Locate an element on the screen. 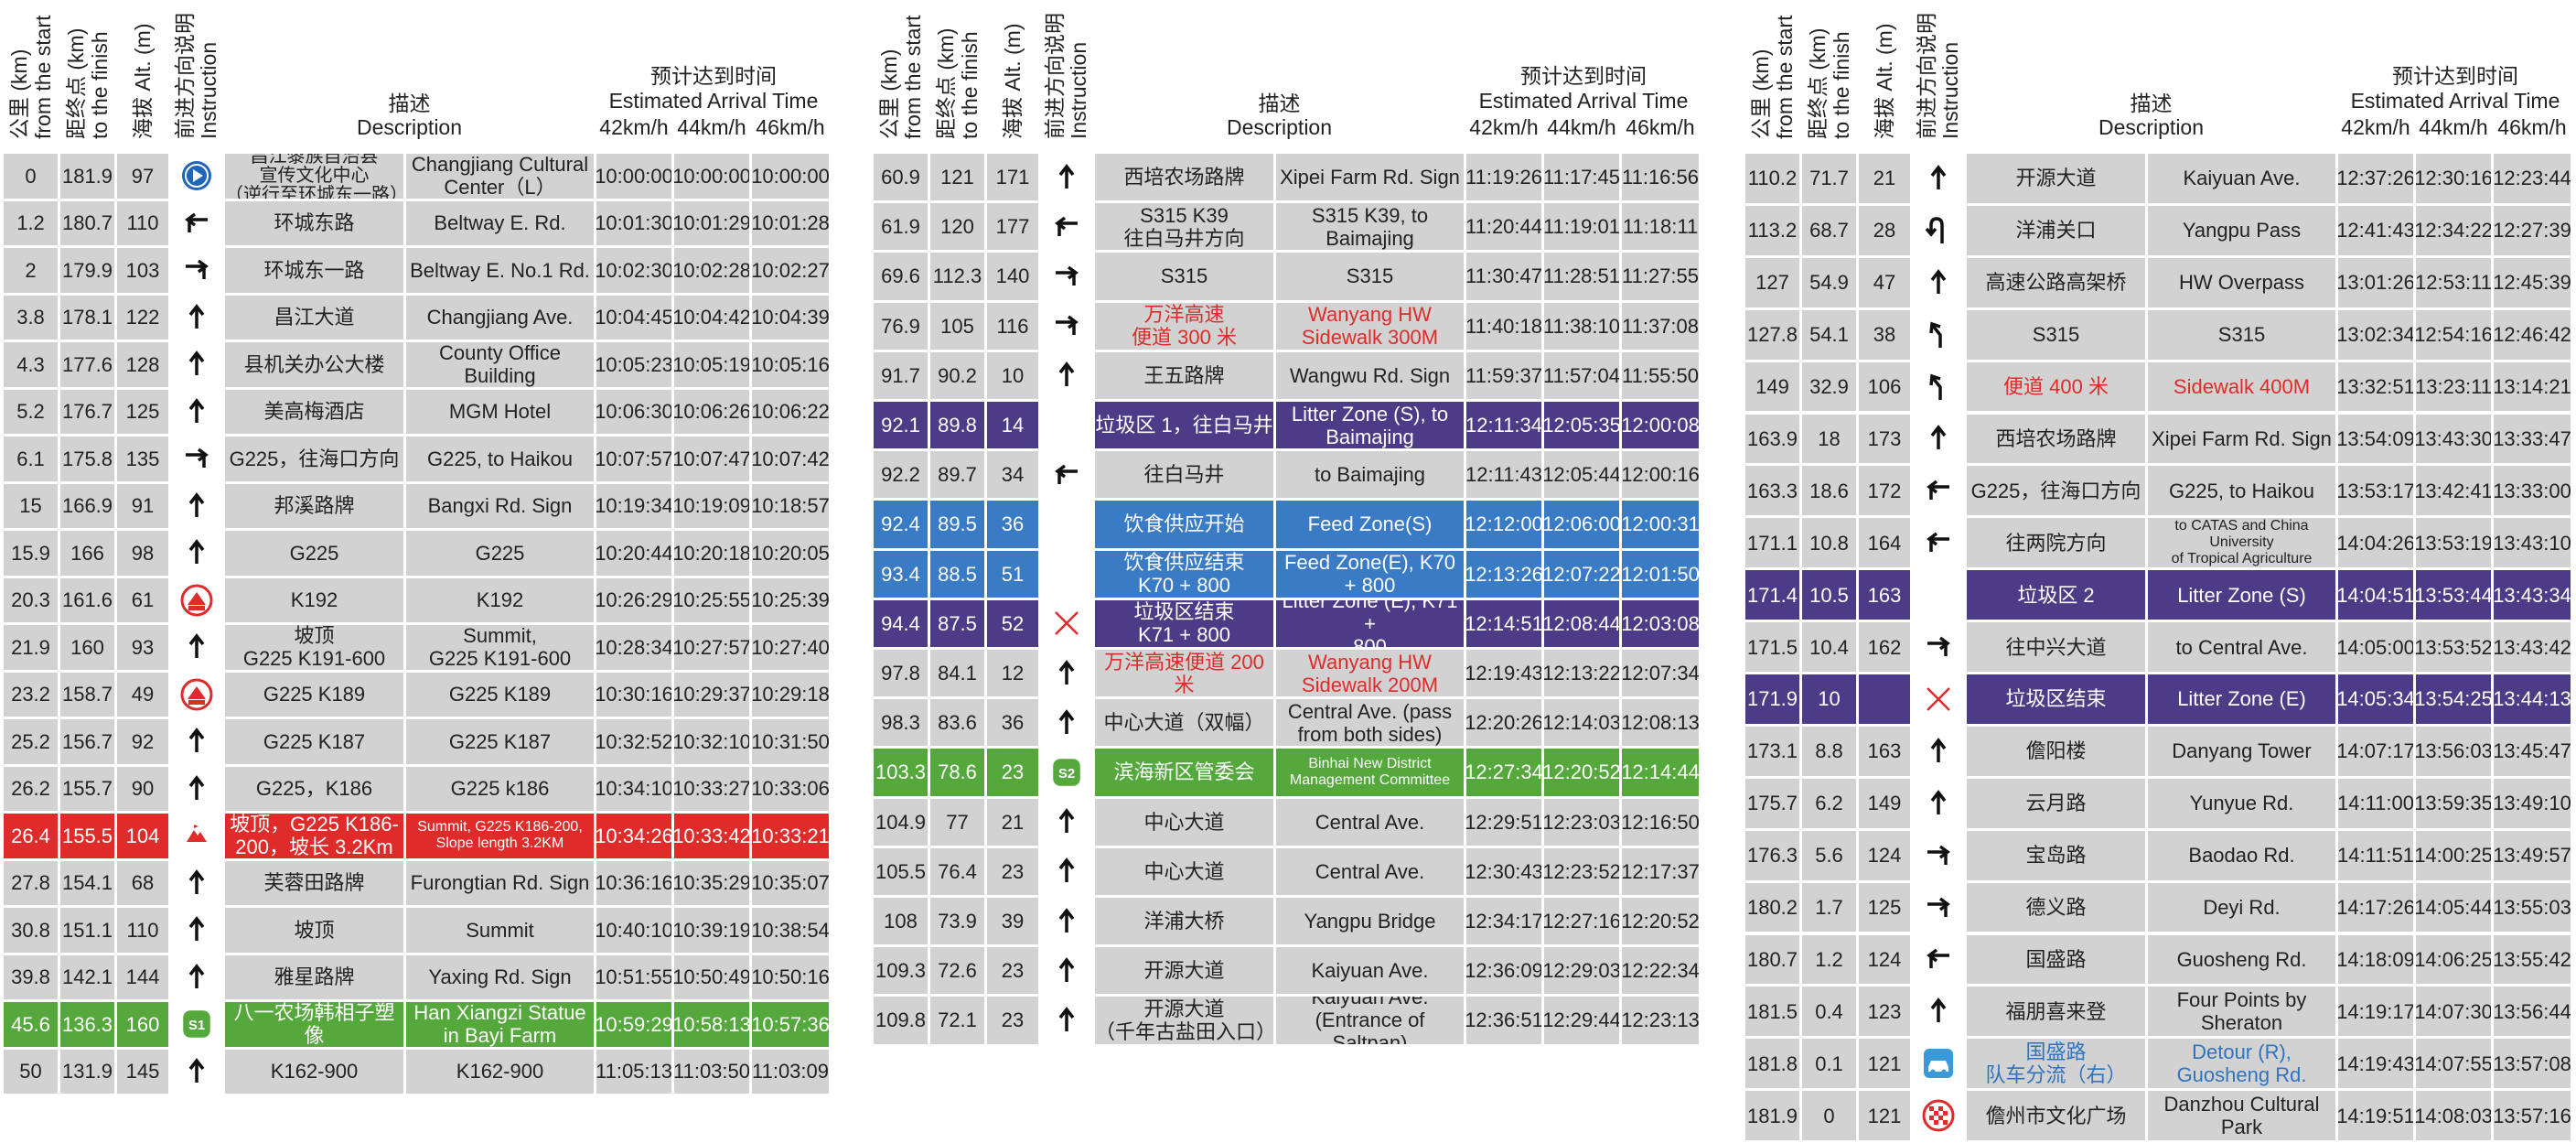 Image resolution: width=2576 pixels, height=1143 pixels. km-to-finish: 8.8 is located at coordinates (1829, 751).